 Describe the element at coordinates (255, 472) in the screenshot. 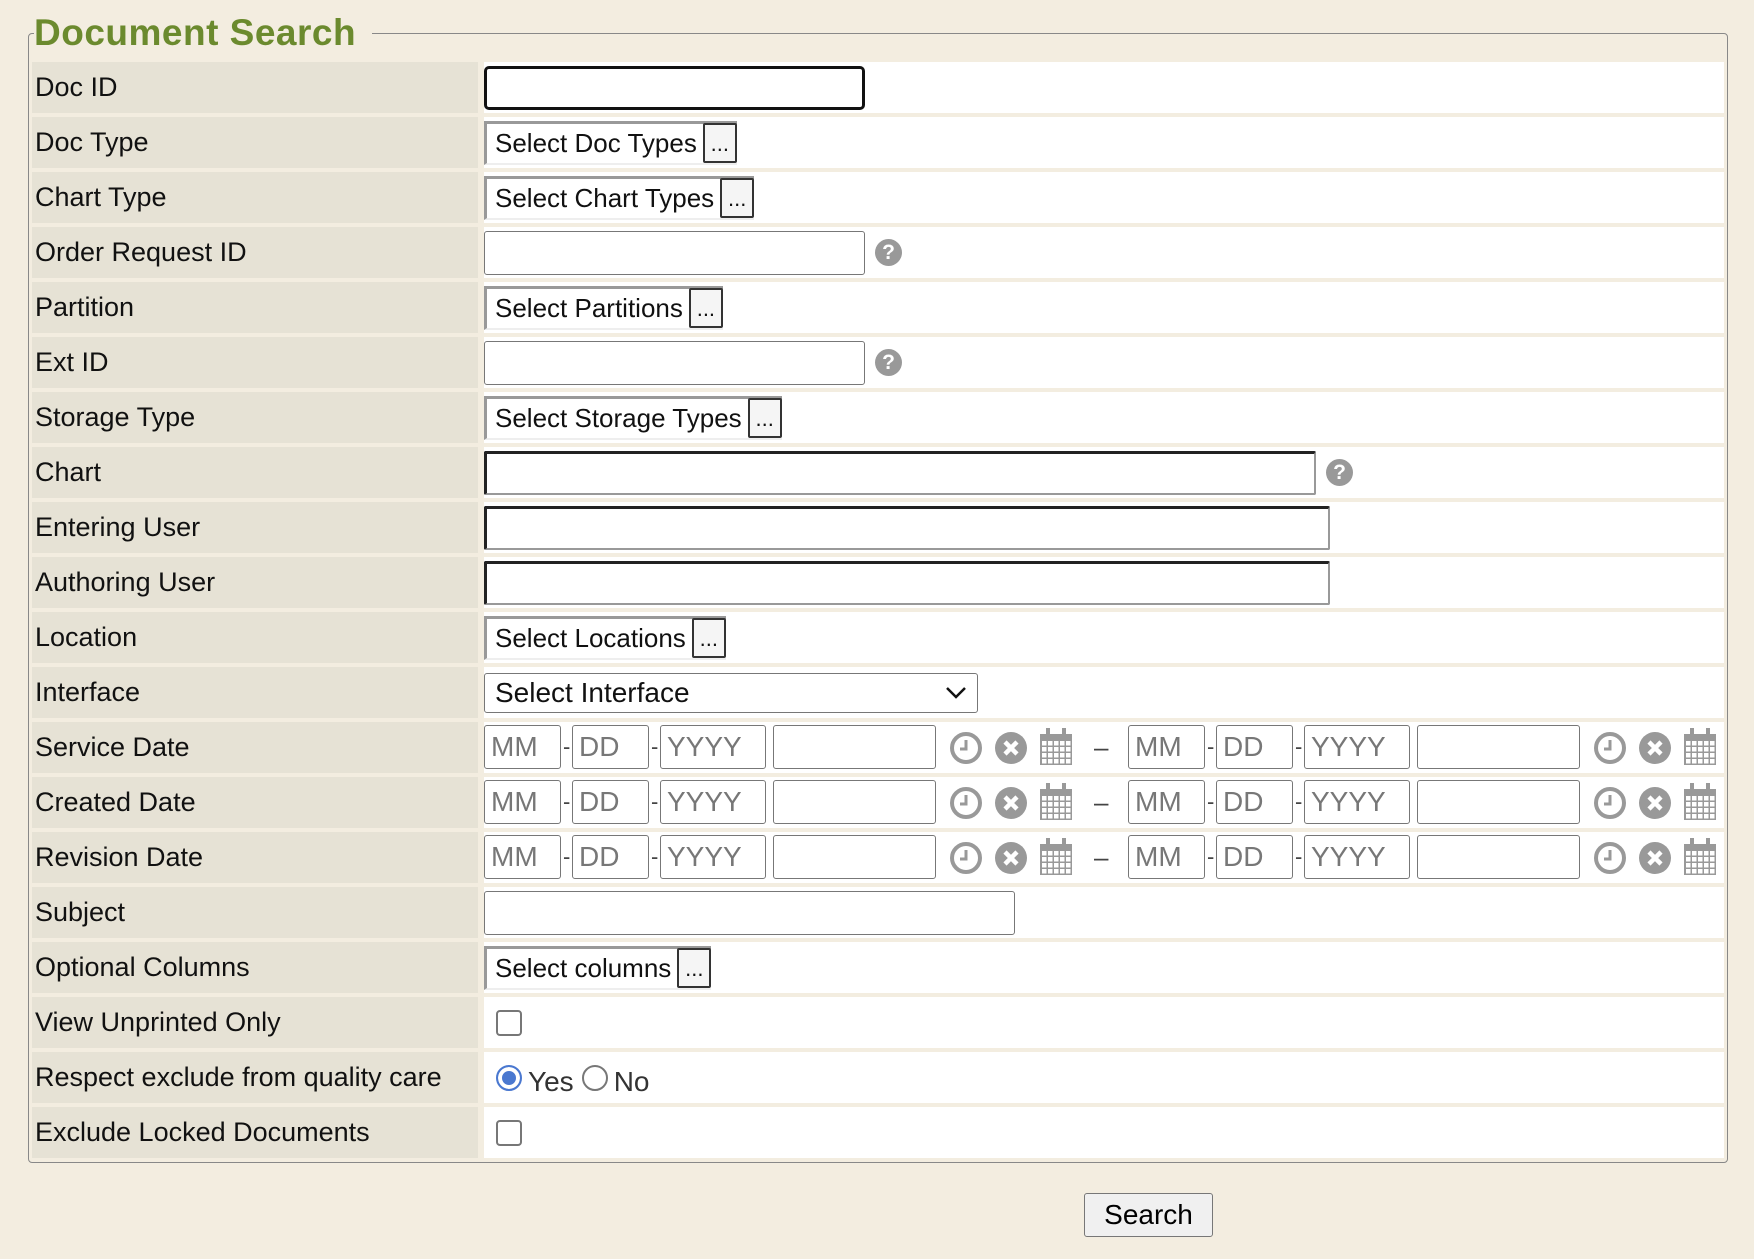

I see `label: Chart` at that location.